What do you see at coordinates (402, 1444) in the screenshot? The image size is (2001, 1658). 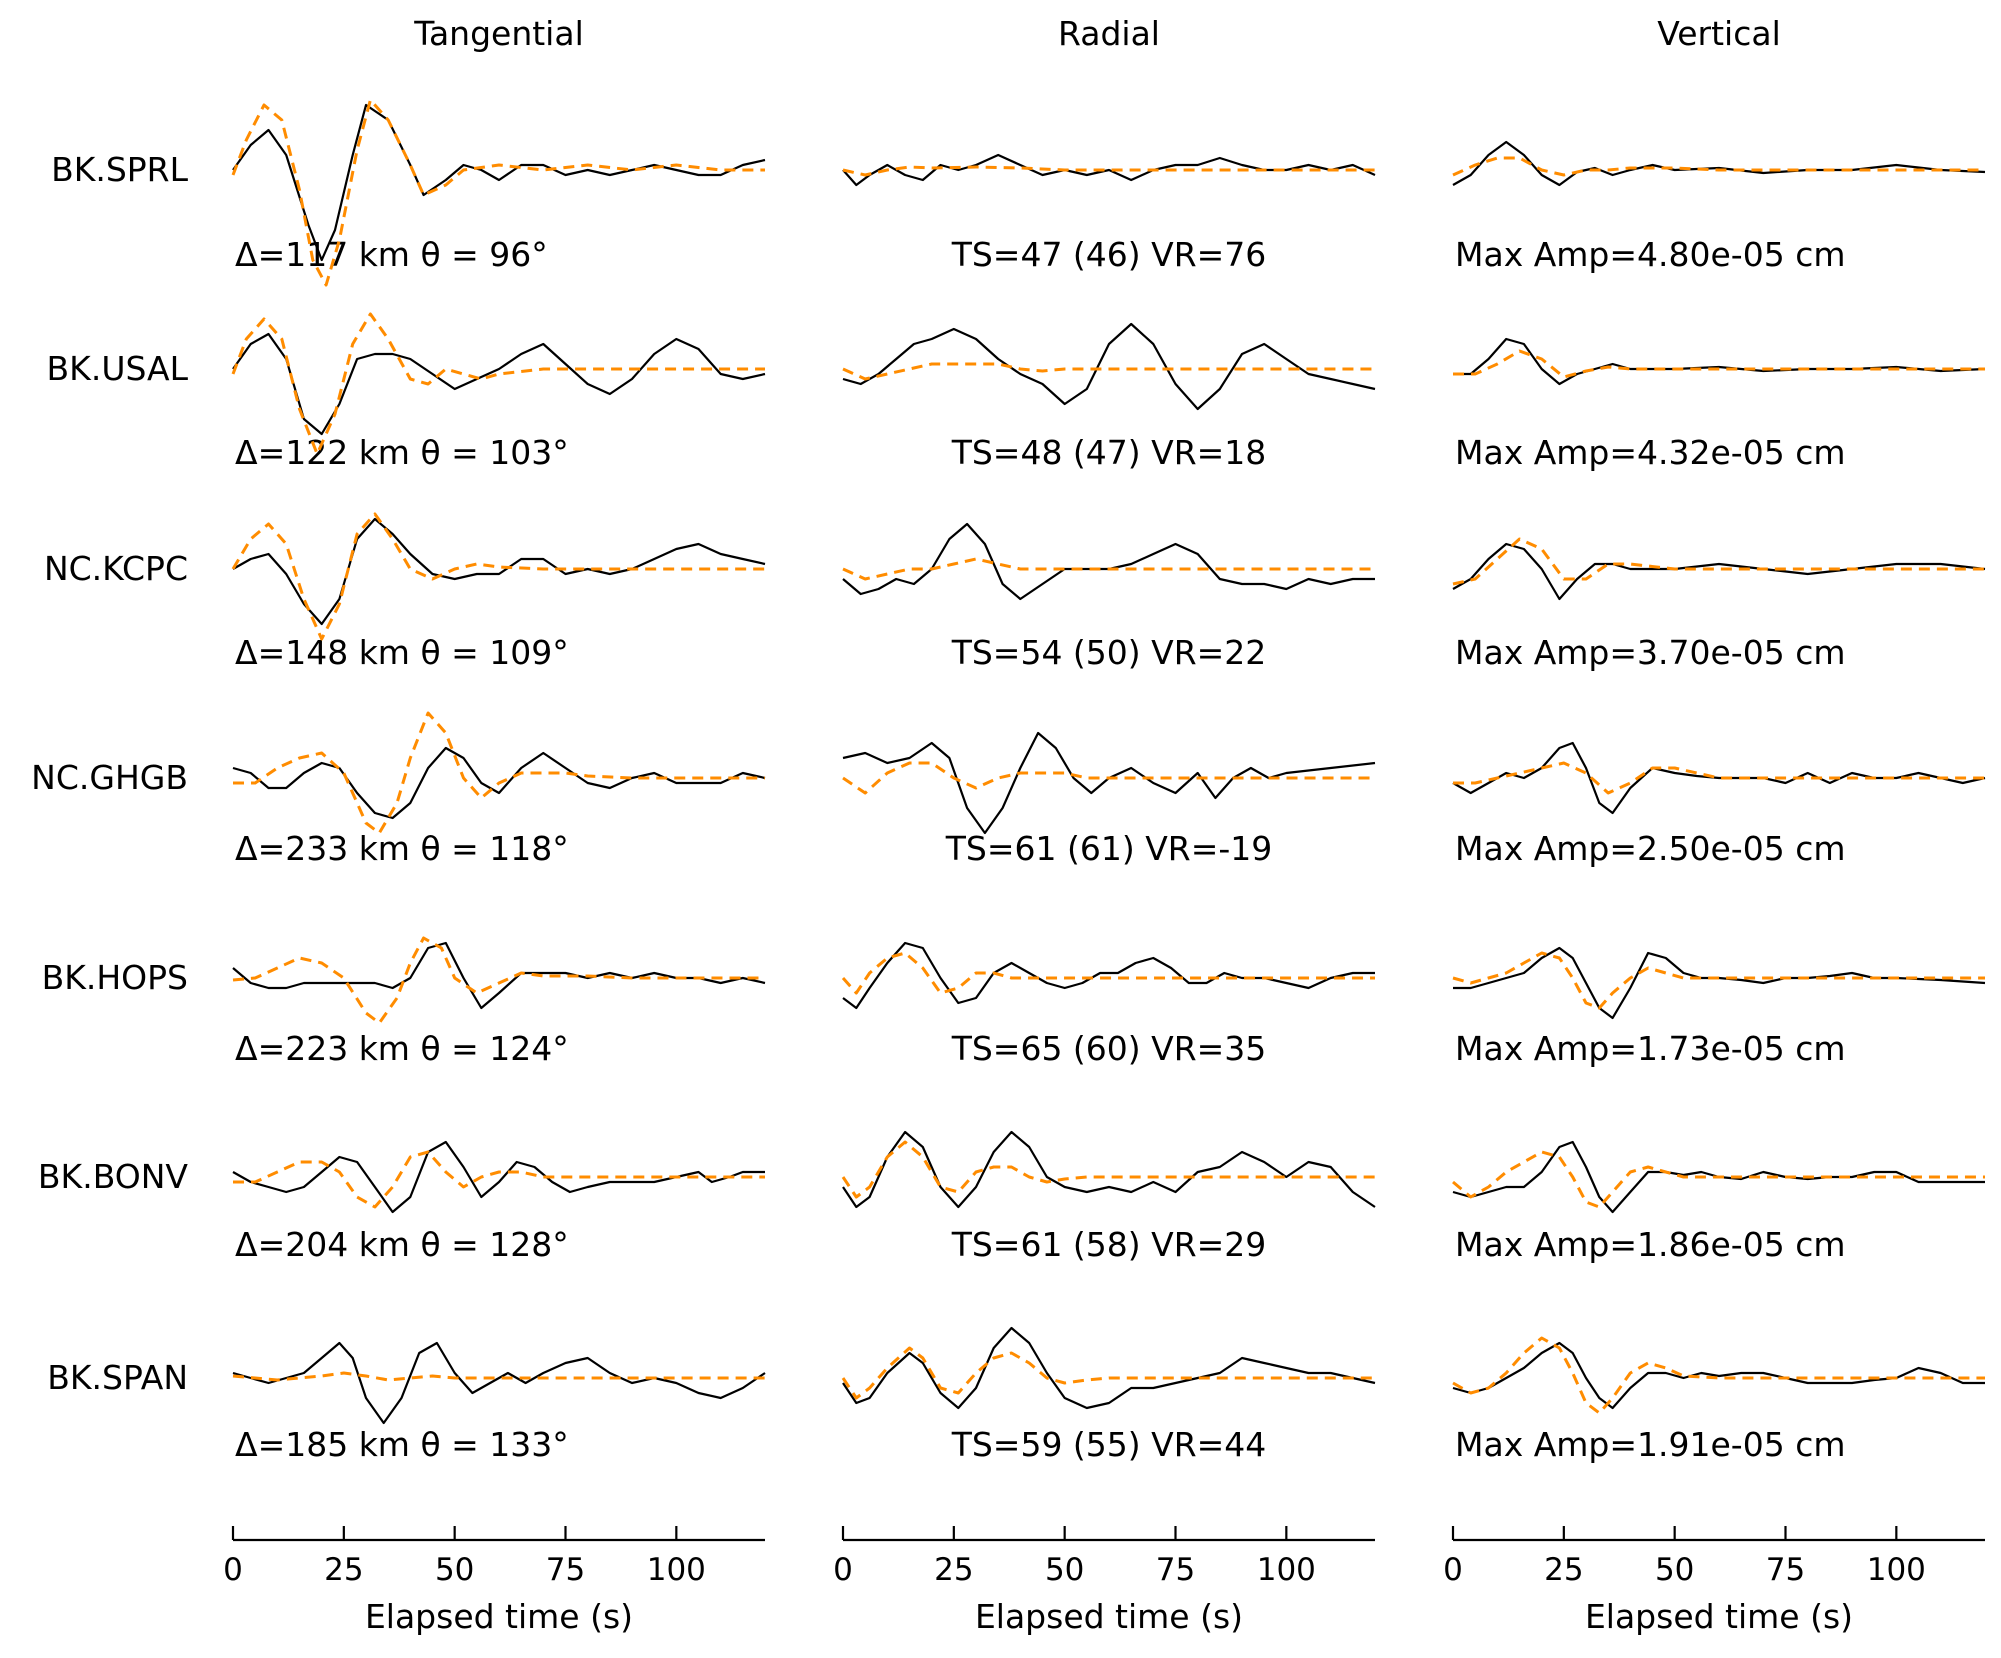 I see `tangential-info-text: Δ=185 km θ = 133°` at bounding box center [402, 1444].